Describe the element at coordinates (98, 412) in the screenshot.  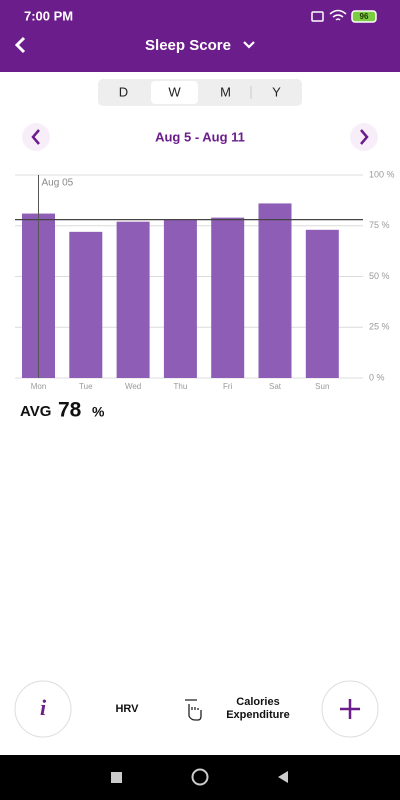
I see `avg-unit: %` at that location.